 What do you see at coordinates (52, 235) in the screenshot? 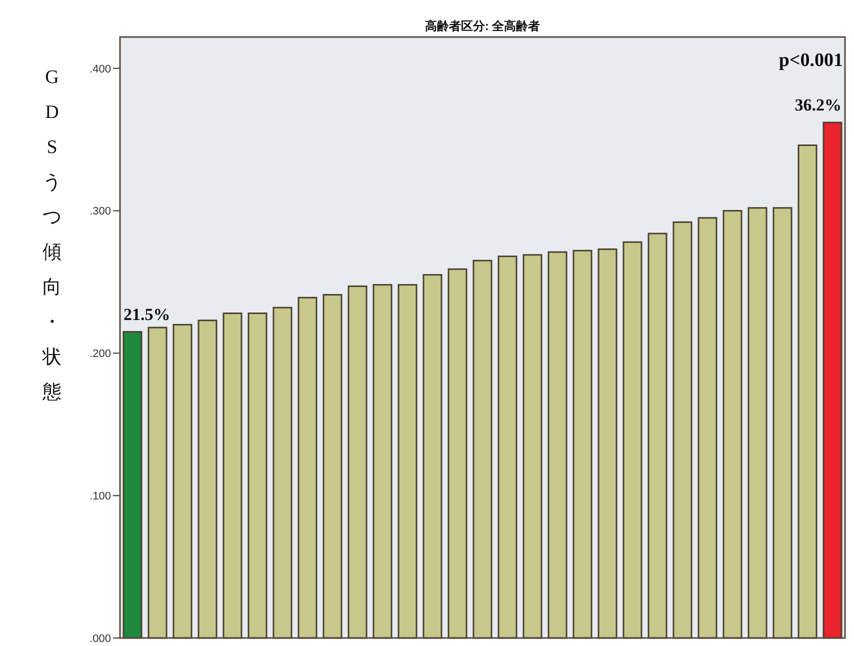
I see `text: GDSうつ傾向・状態` at bounding box center [52, 235].